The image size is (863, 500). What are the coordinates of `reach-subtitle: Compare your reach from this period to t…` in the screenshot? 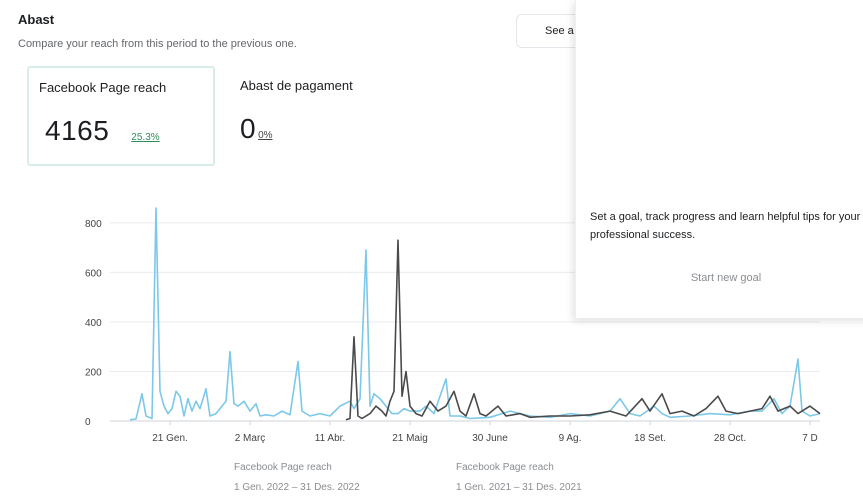 It's located at (157, 44).